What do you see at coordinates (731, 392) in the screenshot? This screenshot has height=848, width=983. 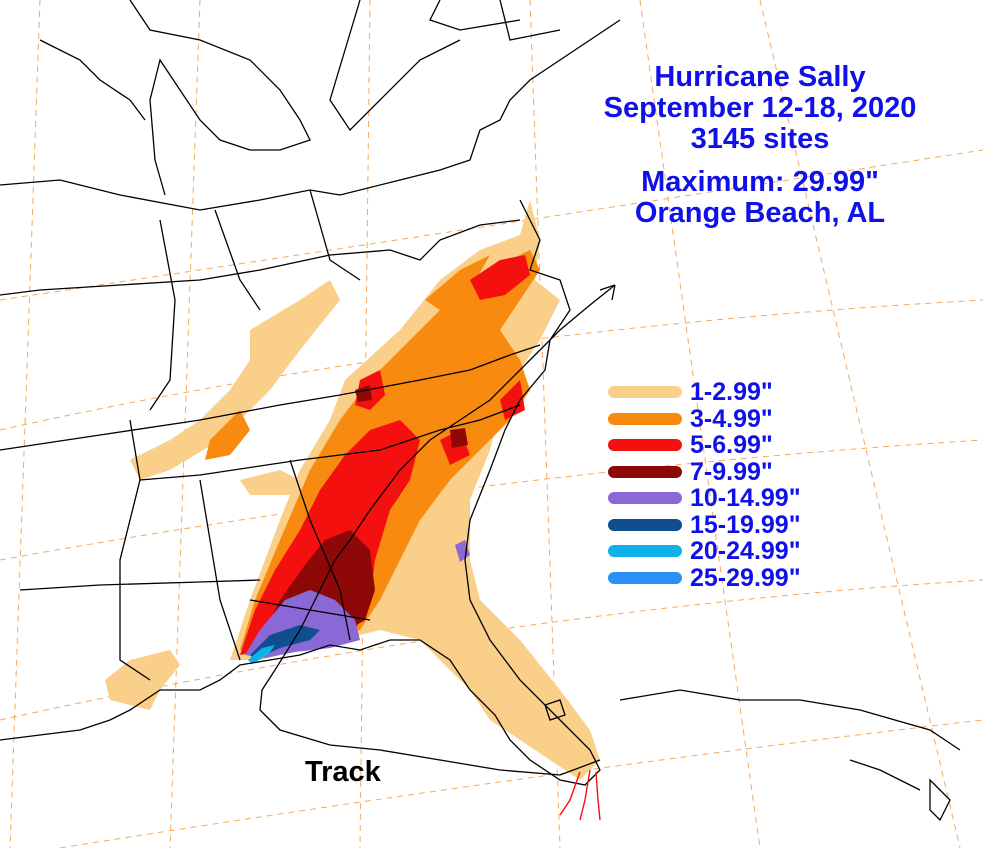 I see `legend-label: 1-2.99"` at bounding box center [731, 392].